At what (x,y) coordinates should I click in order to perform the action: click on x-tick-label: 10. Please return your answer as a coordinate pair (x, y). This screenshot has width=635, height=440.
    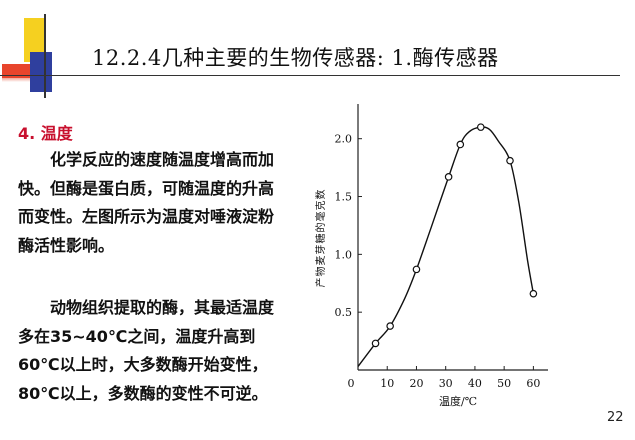
    Looking at the image, I should click on (387, 383).